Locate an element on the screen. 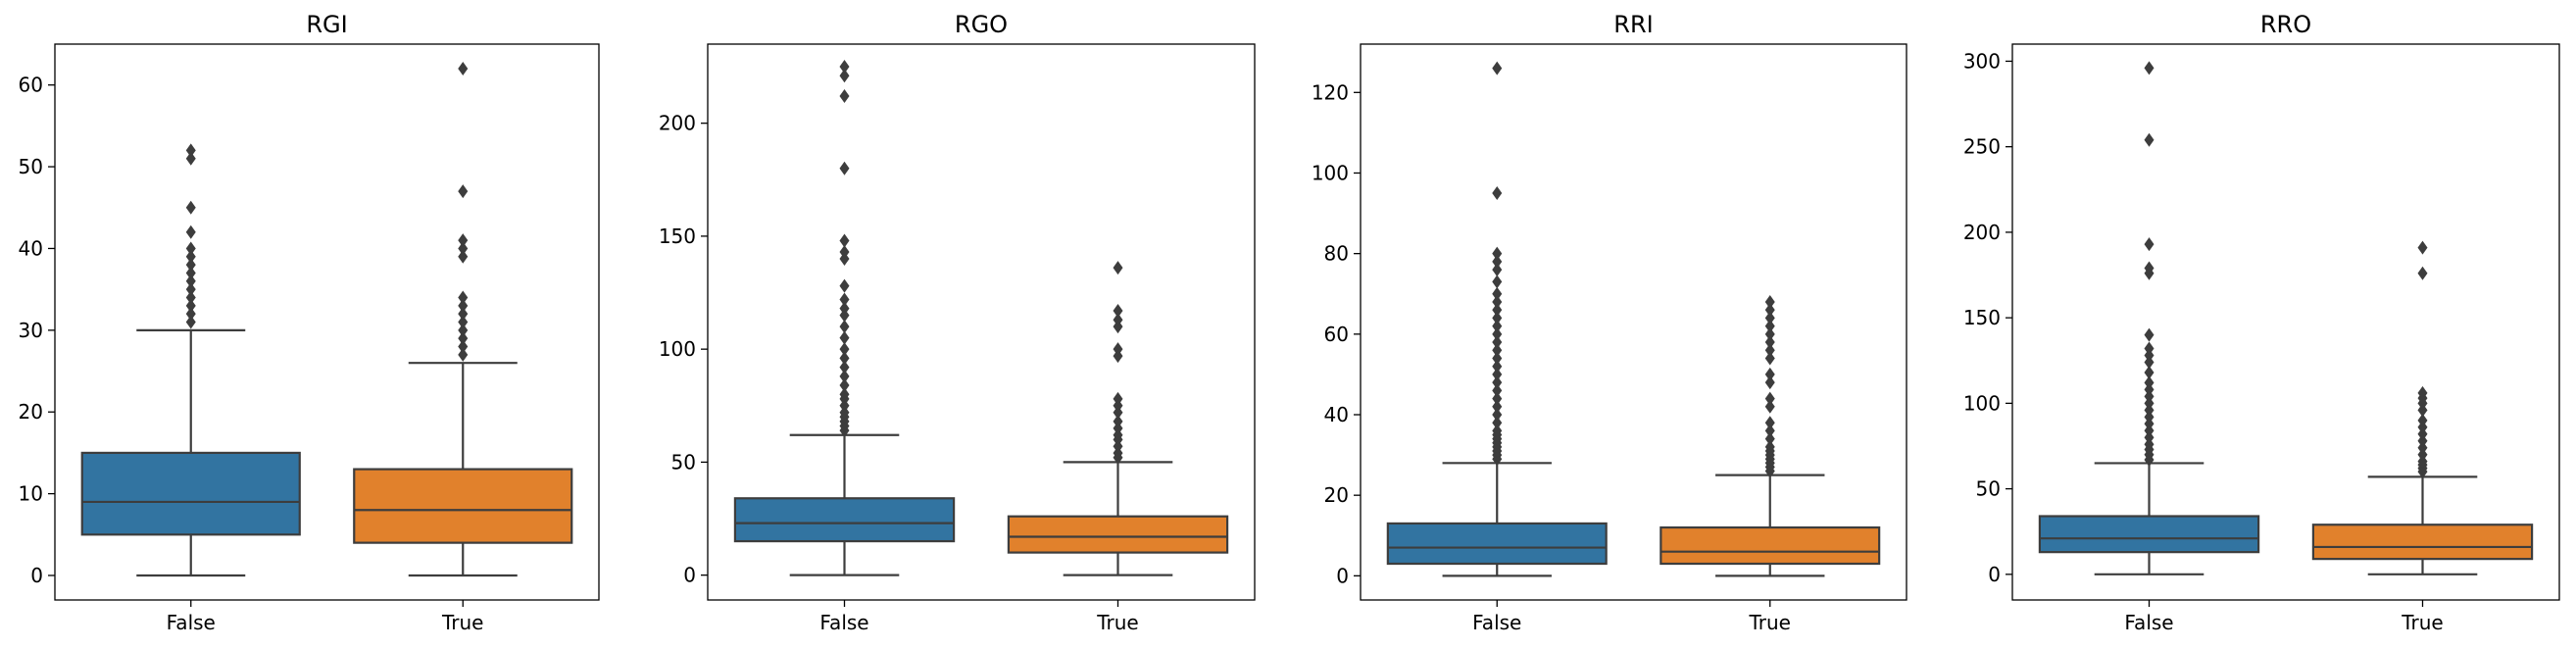  y-tick-label: 80 is located at coordinates (1336, 254).